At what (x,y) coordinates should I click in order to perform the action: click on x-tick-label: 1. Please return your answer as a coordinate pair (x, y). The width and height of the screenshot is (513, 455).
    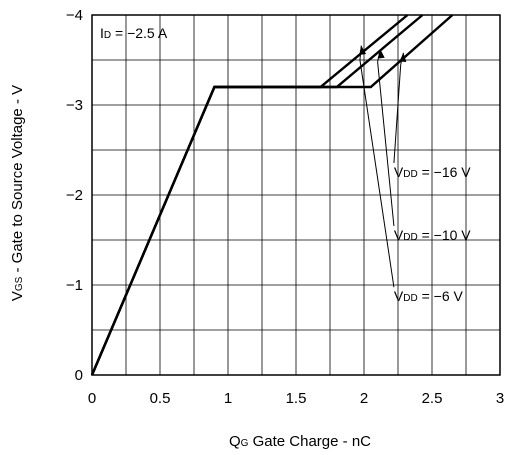
    Looking at the image, I should click on (228, 398).